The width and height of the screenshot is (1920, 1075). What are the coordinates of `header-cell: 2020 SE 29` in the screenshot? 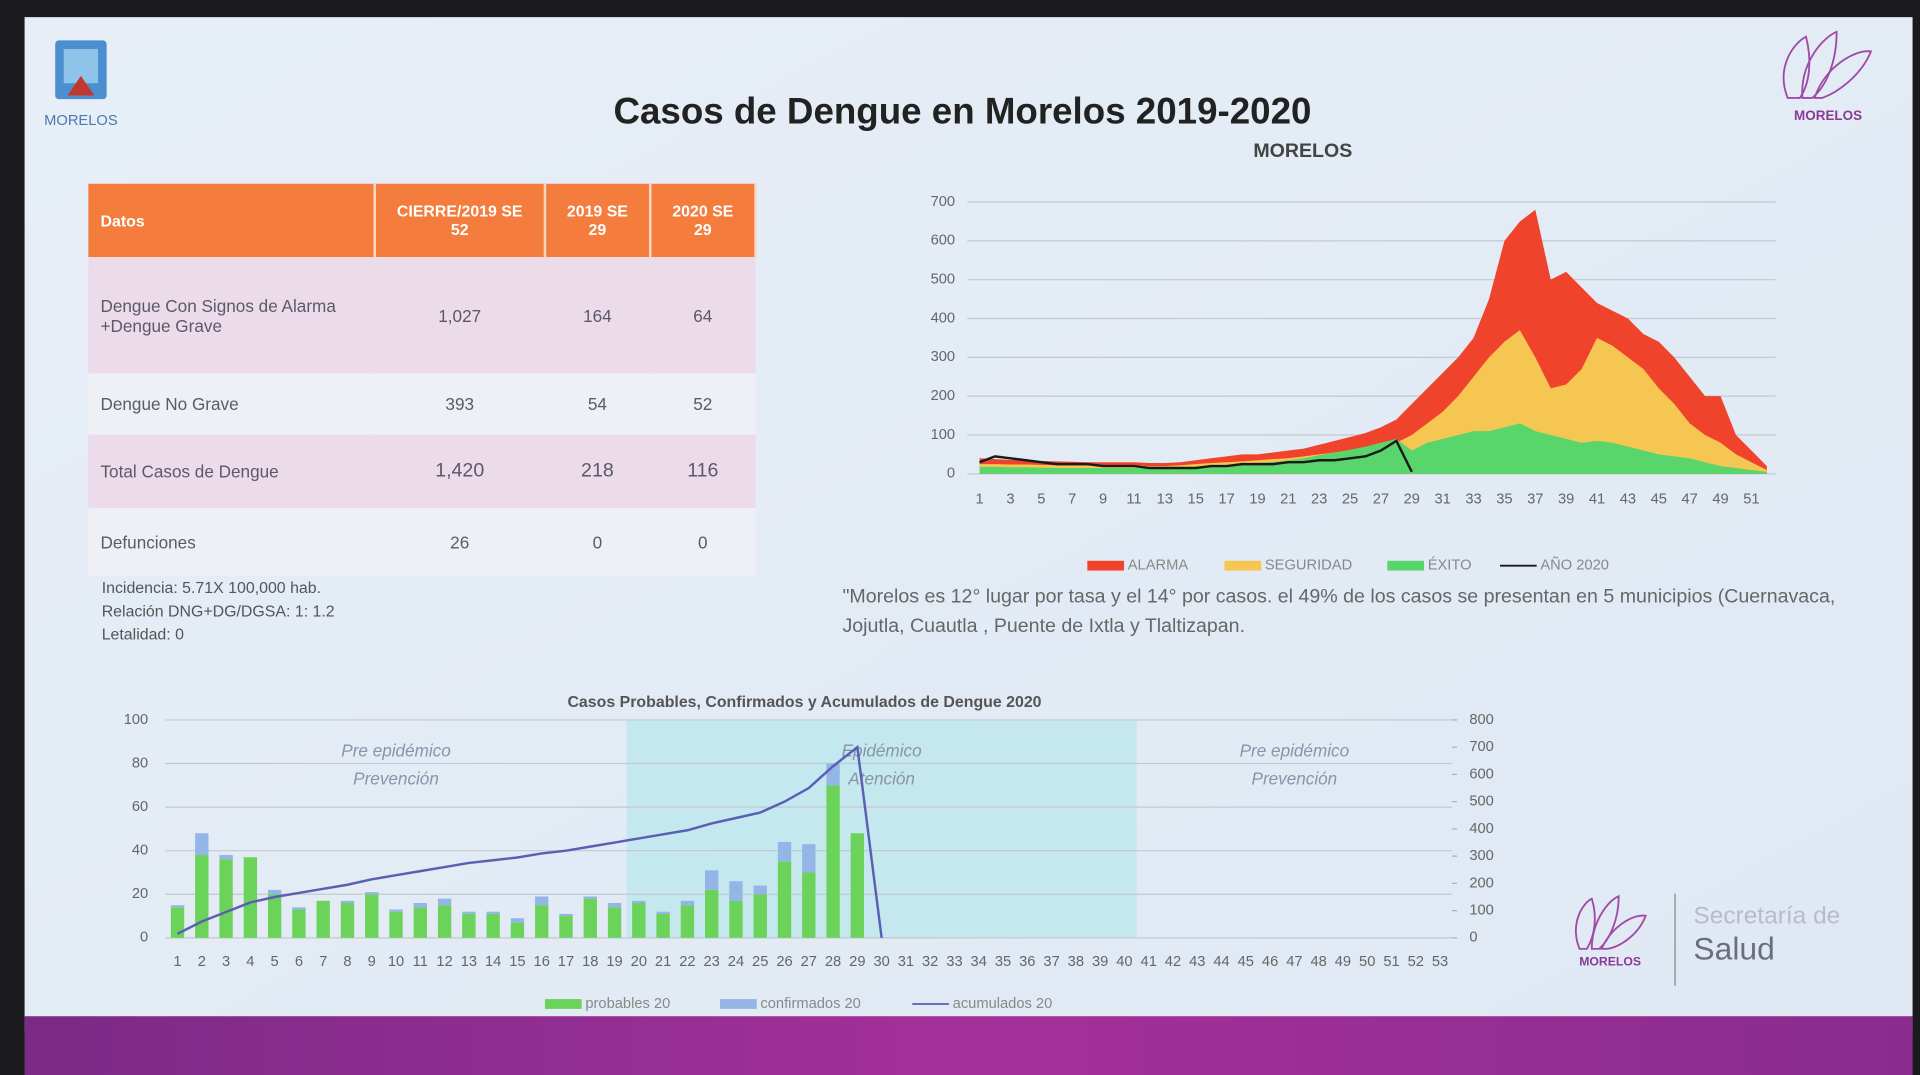 It's located at (703, 220).